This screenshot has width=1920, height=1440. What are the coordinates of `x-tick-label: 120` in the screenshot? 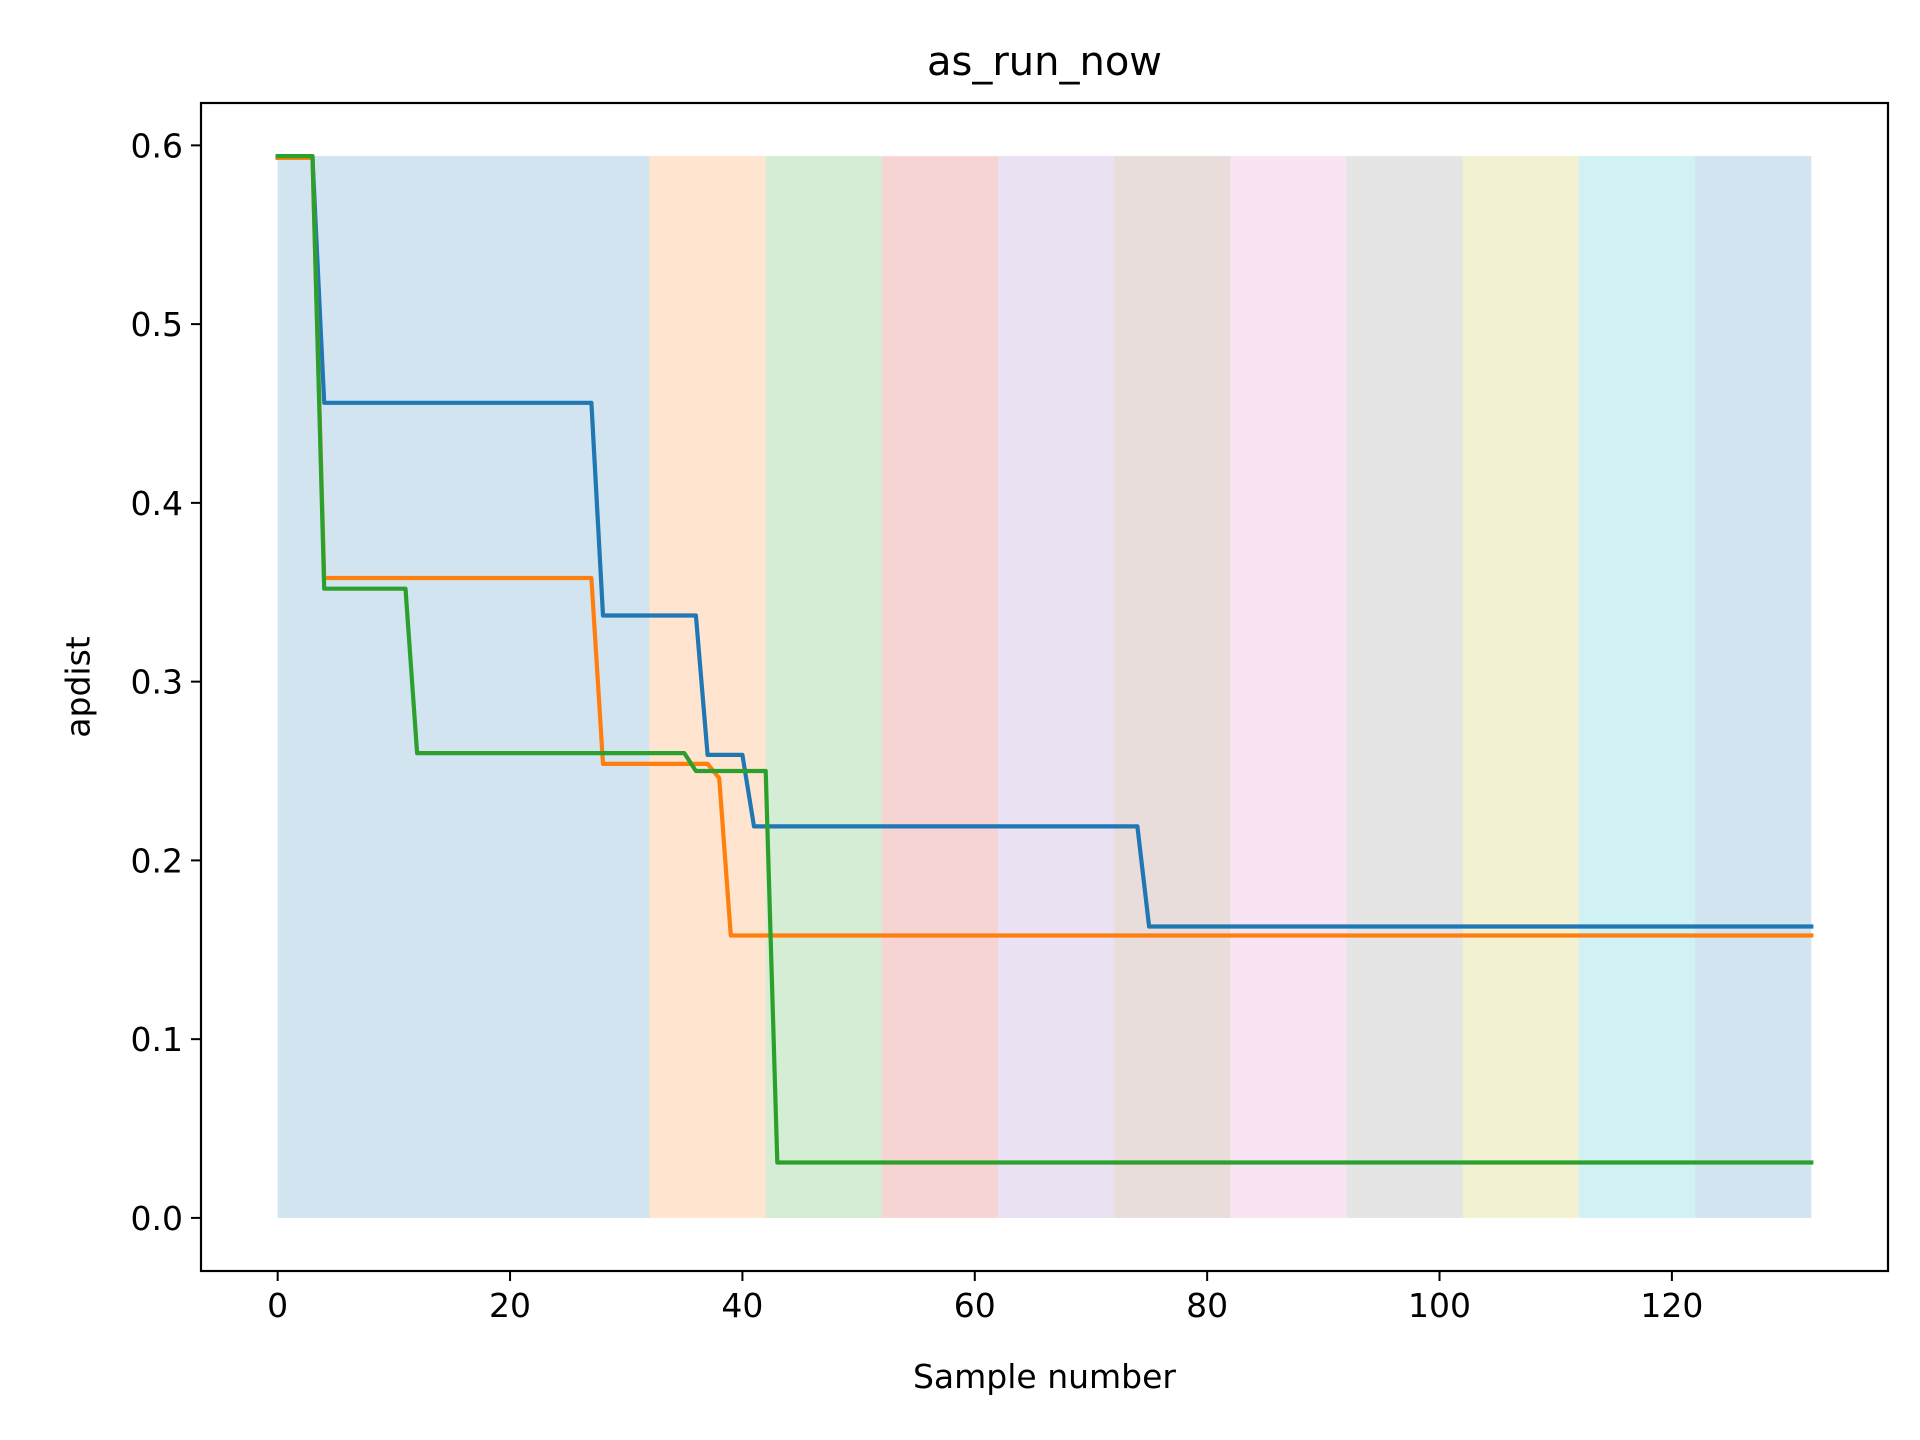 It's located at (1671, 1305).